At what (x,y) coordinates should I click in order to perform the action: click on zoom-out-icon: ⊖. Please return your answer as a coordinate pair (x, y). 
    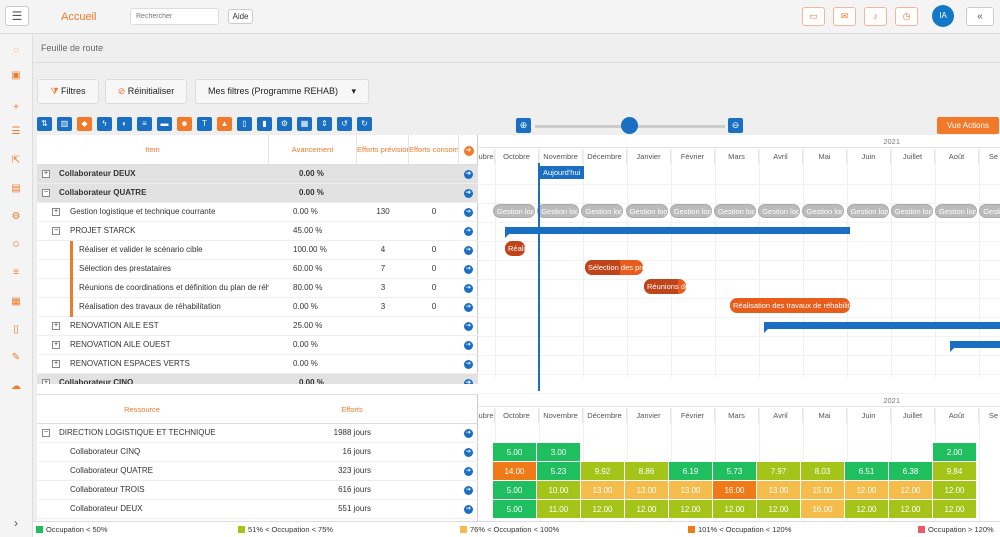
    Looking at the image, I should click on (735, 125).